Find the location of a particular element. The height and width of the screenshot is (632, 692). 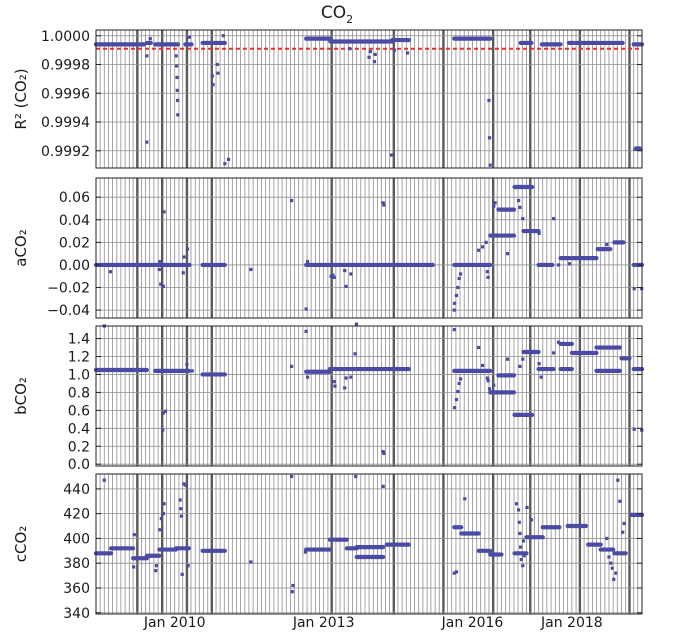

y-axis-label: bCO₂ is located at coordinates (21, 396).